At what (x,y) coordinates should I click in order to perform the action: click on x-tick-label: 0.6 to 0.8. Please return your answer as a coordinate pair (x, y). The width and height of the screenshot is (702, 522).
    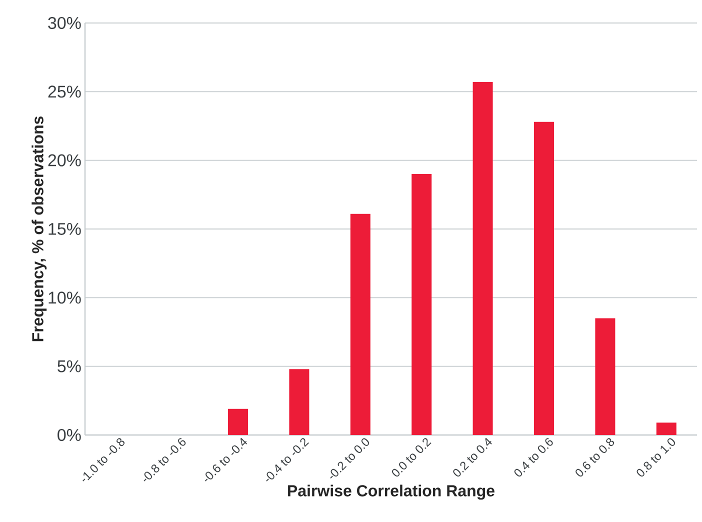
    Looking at the image, I should click on (595, 457).